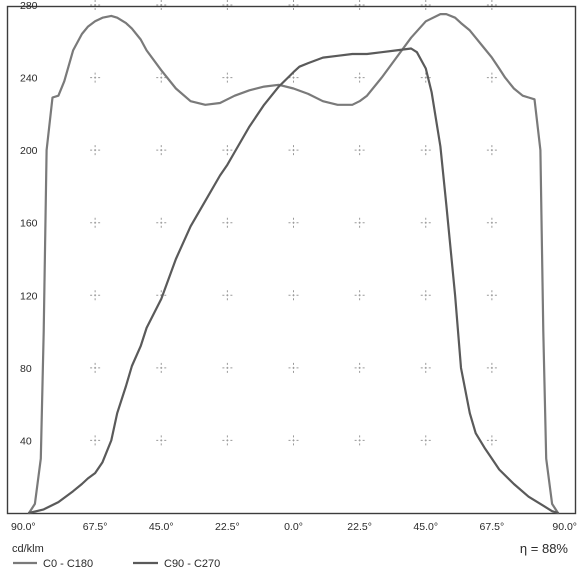  Describe the element at coordinates (26, 369) in the screenshot. I see `y-tick-label: 80` at that location.